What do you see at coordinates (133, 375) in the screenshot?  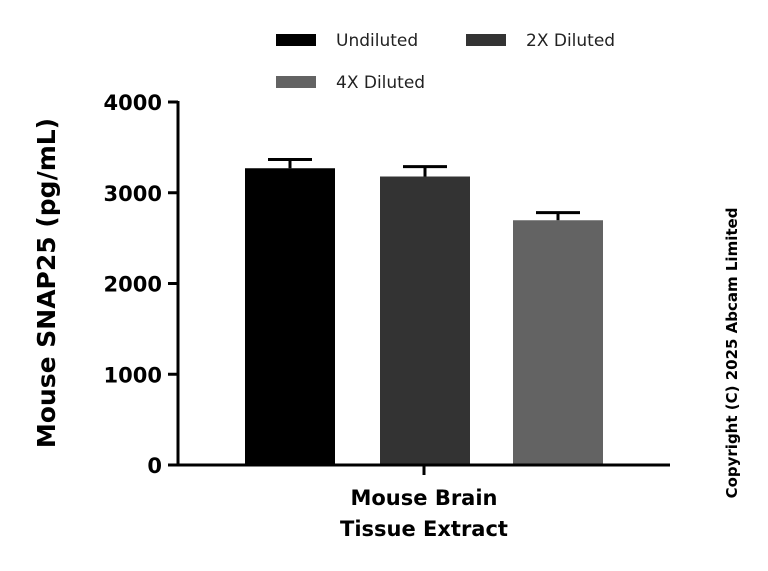 I see `y-tick-label: 1000` at bounding box center [133, 375].